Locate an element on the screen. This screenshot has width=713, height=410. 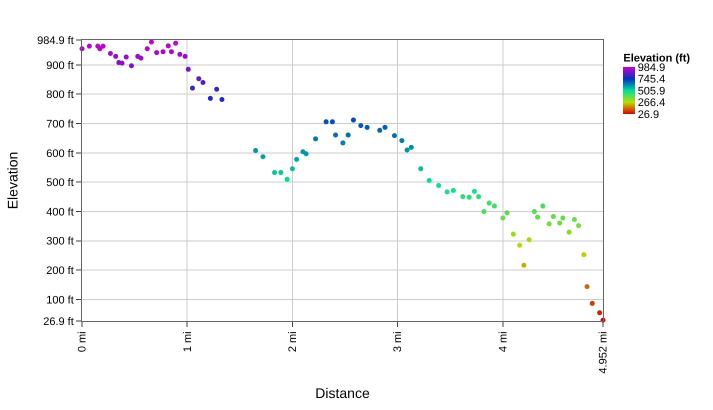
color-bar-label: 26.9 is located at coordinates (649, 114).